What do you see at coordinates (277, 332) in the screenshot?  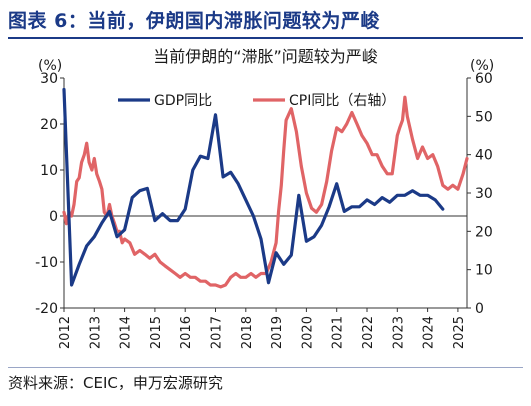 I see `x-tick-label: 2019` at bounding box center [277, 332].